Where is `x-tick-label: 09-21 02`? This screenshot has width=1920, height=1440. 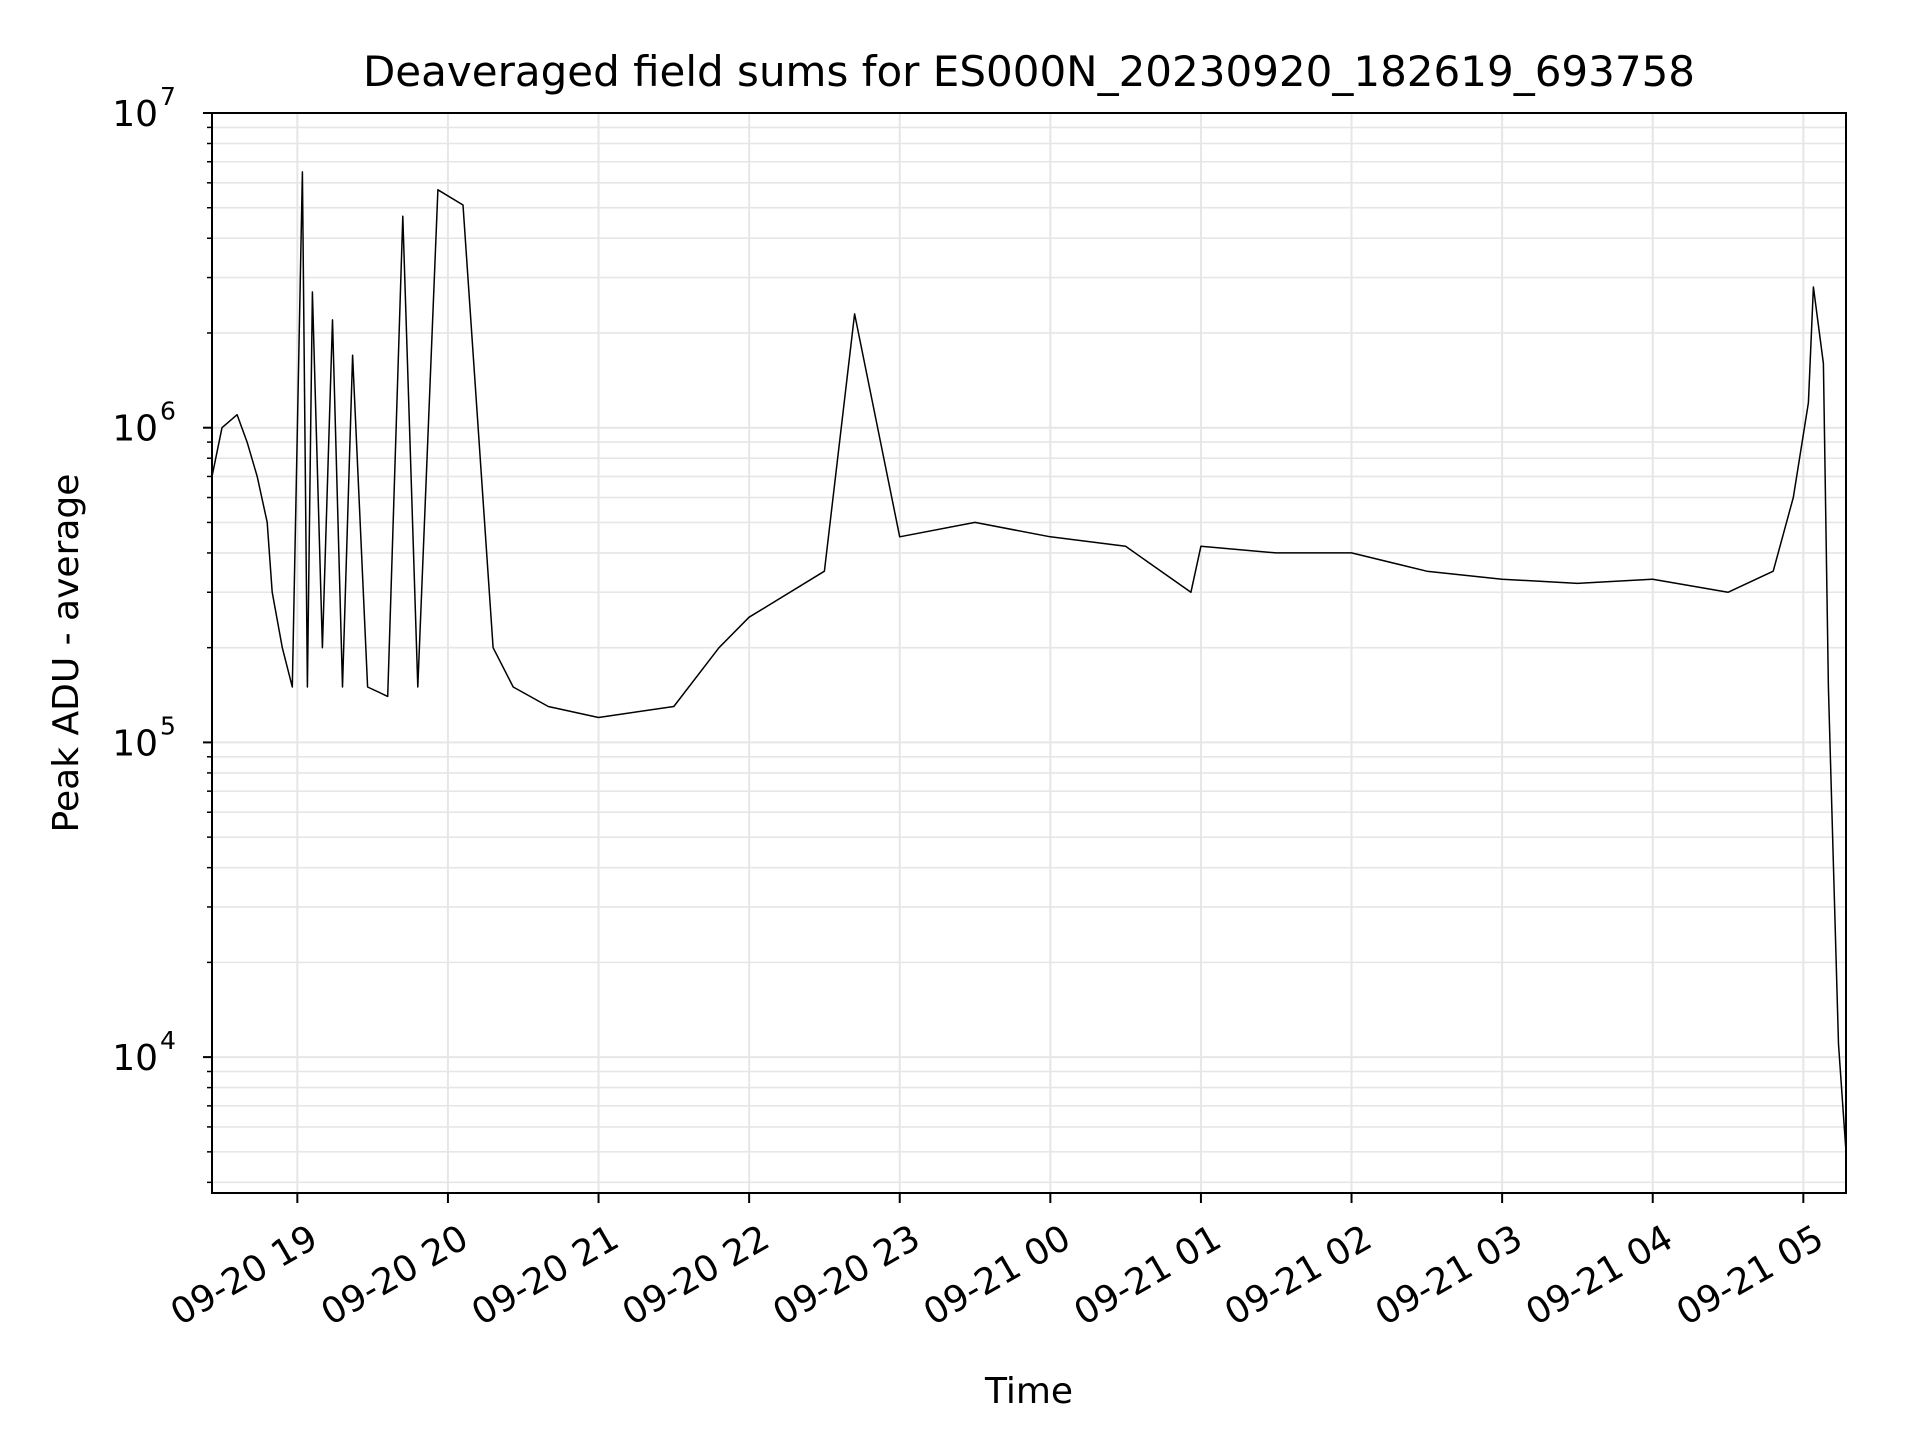
x-tick-label: 09-21 02 is located at coordinates (1298, 1275).